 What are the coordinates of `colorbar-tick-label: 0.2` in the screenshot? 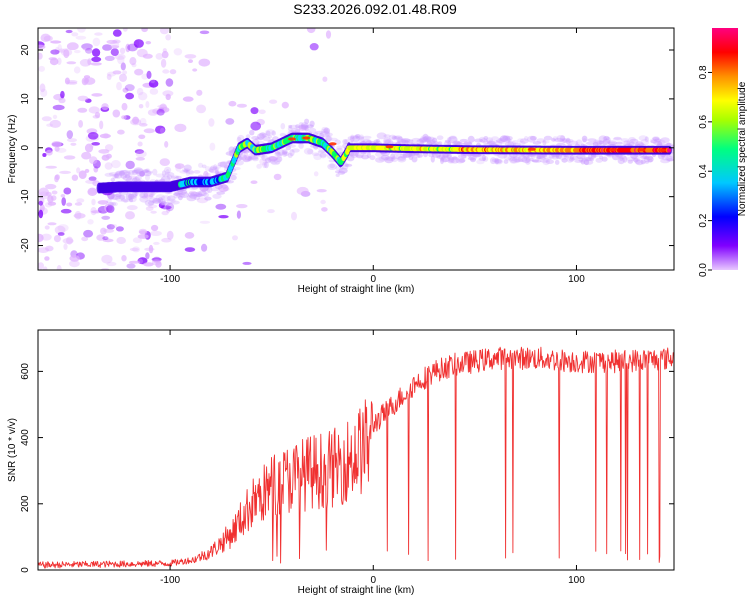 It's located at (703, 220).